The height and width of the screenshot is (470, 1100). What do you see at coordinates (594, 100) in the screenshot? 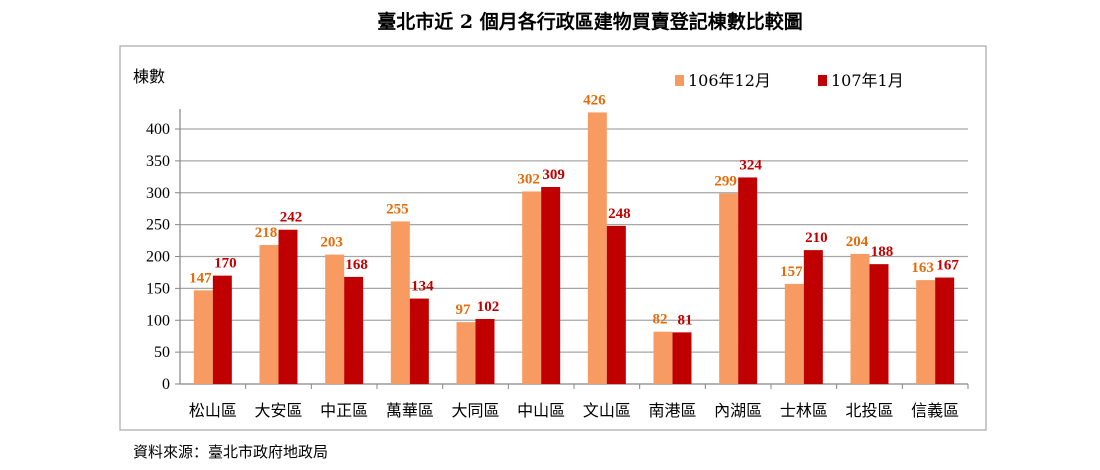
I see `data-label: 426` at bounding box center [594, 100].